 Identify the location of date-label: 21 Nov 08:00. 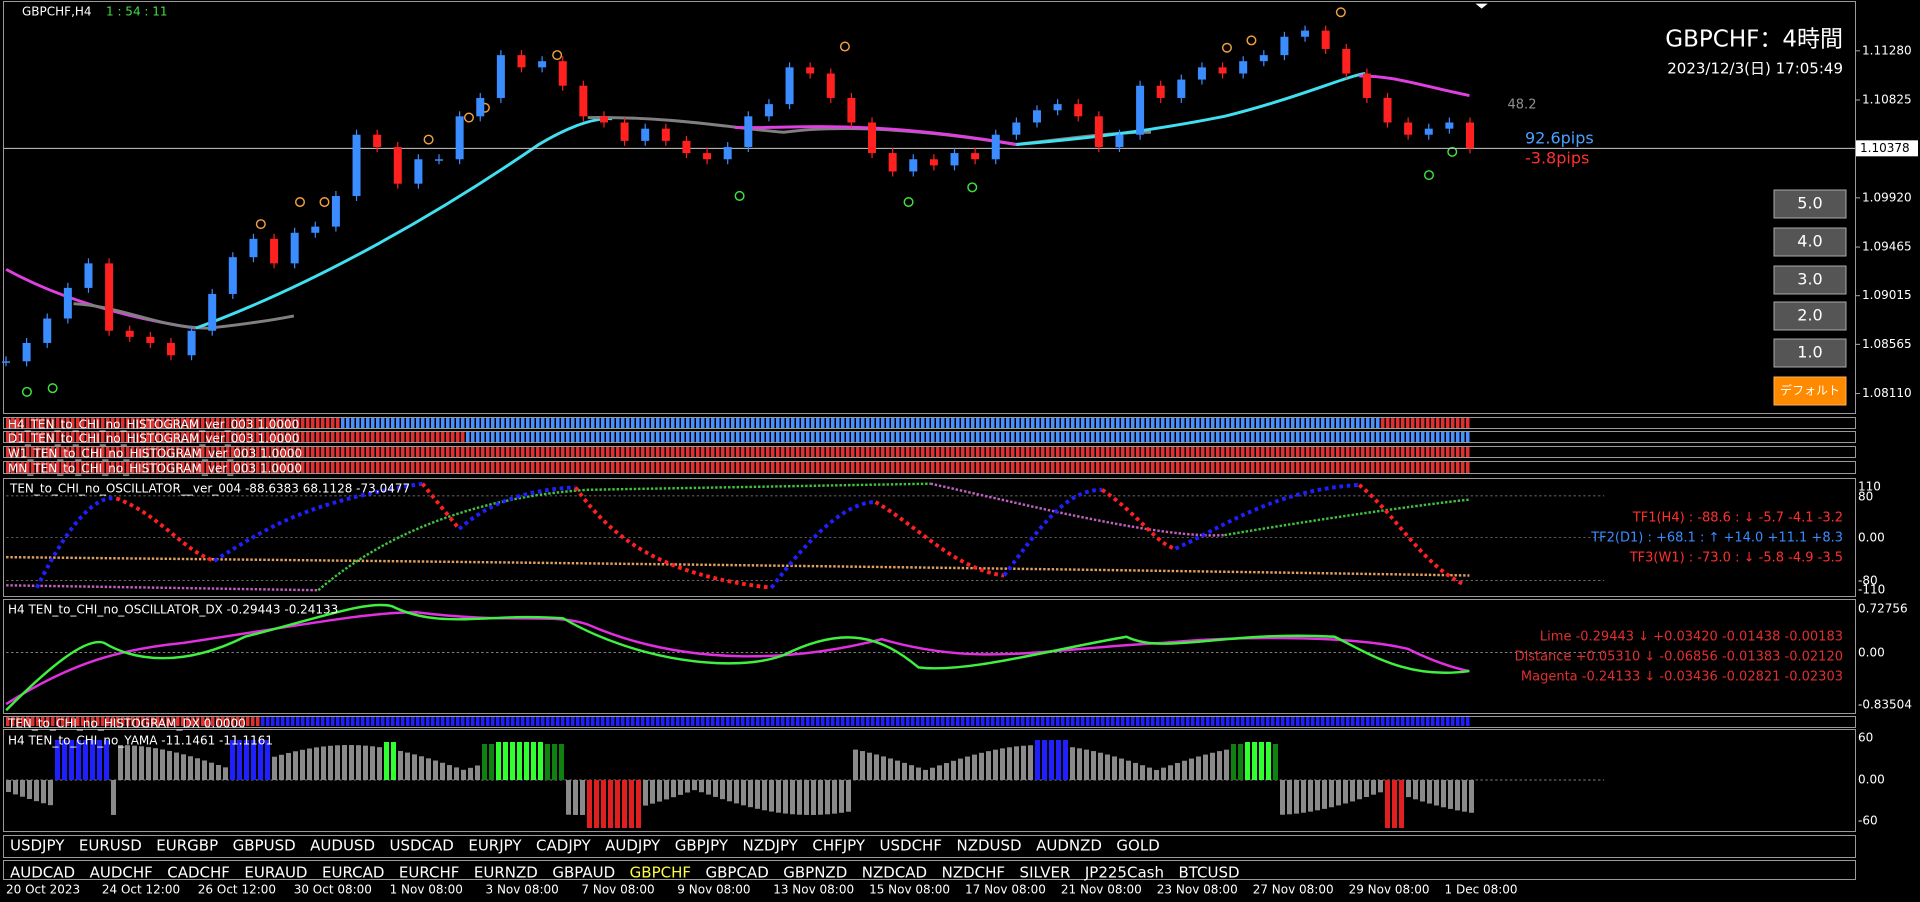
(1101, 890).